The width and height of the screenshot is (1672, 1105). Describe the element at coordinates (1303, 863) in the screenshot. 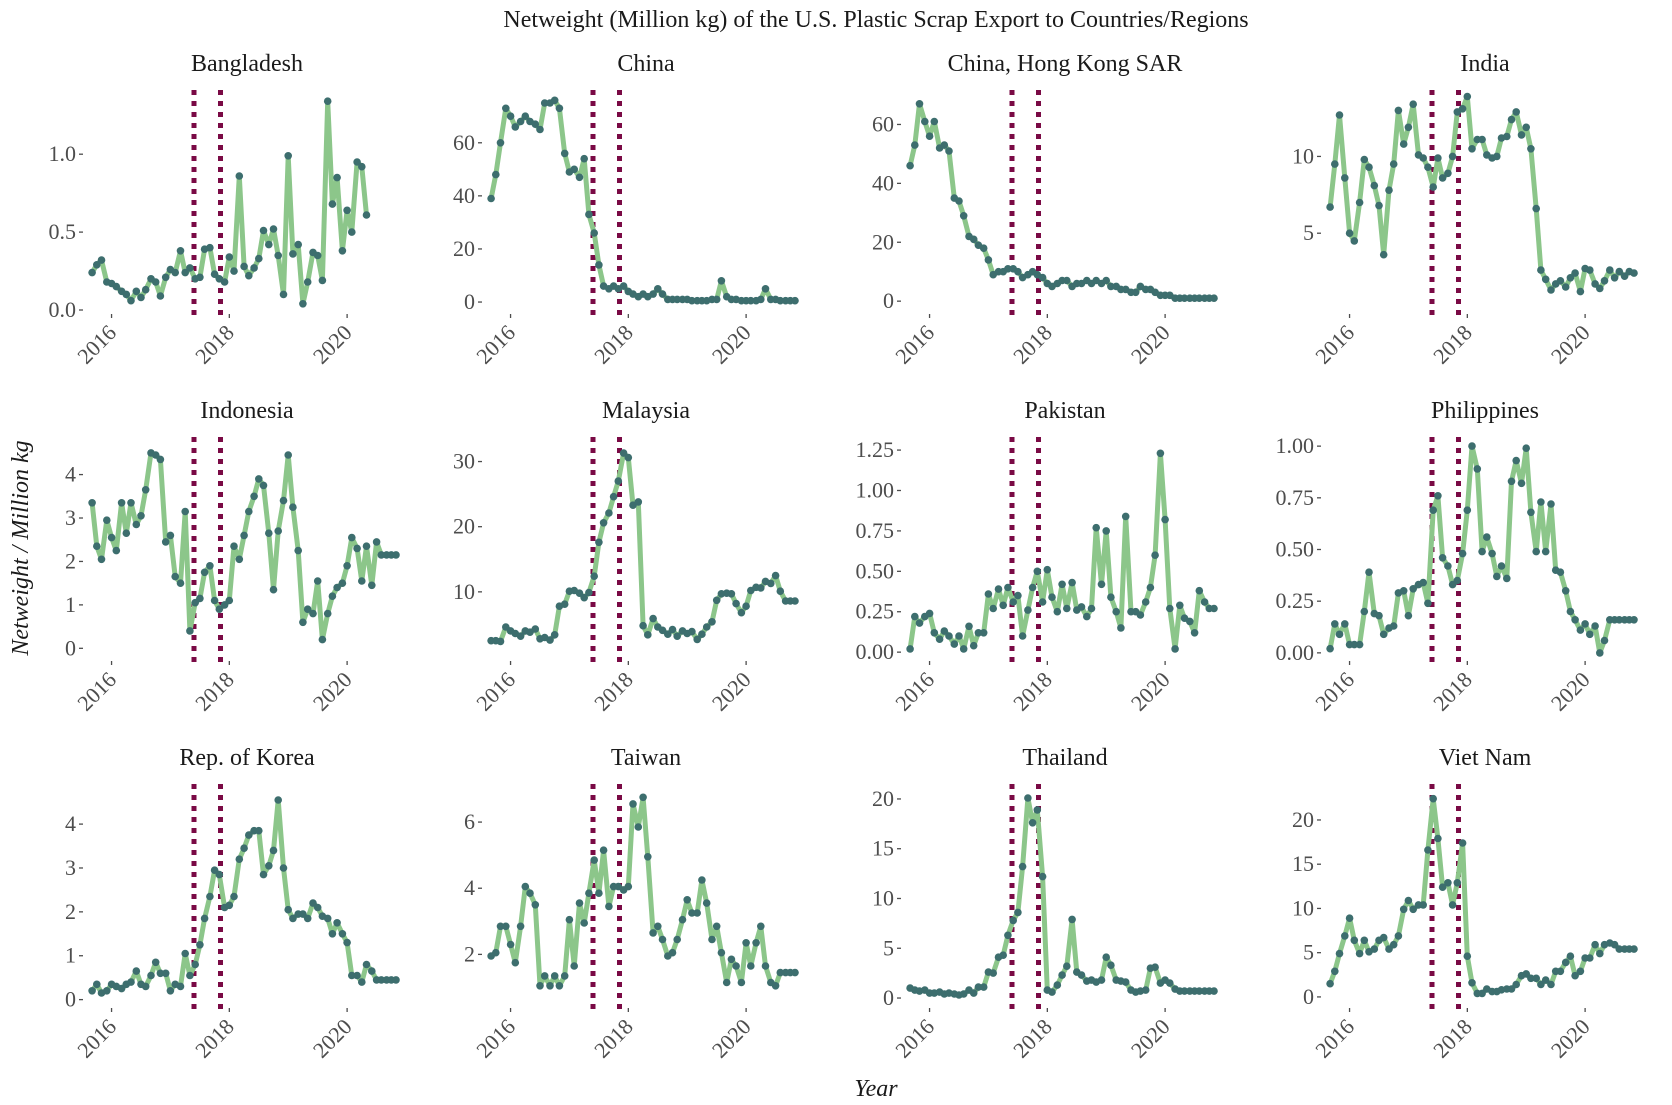

I see `y-tick-label: 15` at that location.